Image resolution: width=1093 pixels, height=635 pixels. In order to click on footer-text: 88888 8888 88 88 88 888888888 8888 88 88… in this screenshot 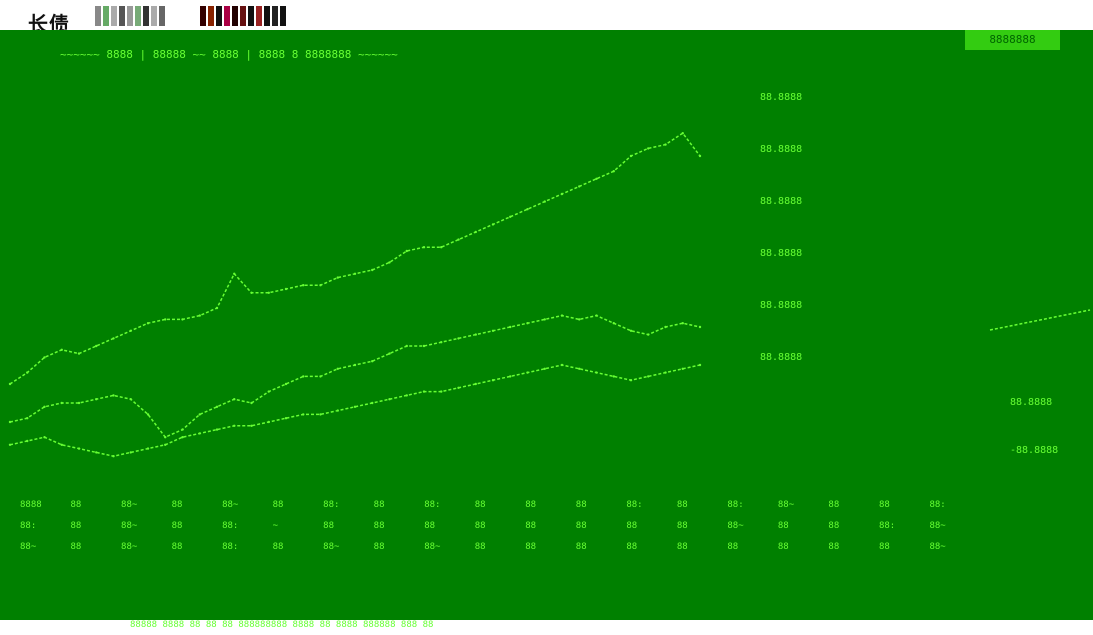, I will do `click(282, 625)`.